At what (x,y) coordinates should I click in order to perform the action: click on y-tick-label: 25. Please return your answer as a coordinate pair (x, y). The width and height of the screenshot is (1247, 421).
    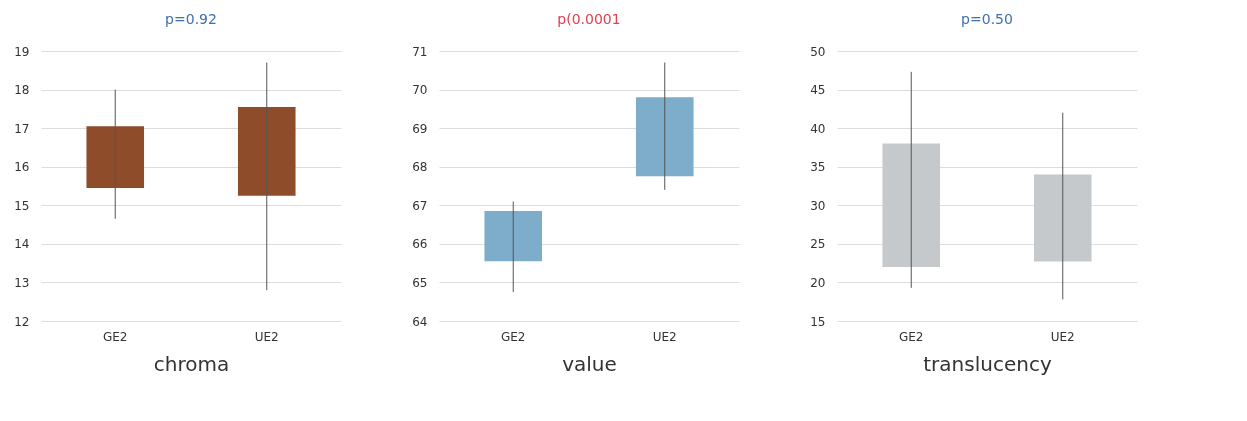
    Looking at the image, I should click on (818, 244).